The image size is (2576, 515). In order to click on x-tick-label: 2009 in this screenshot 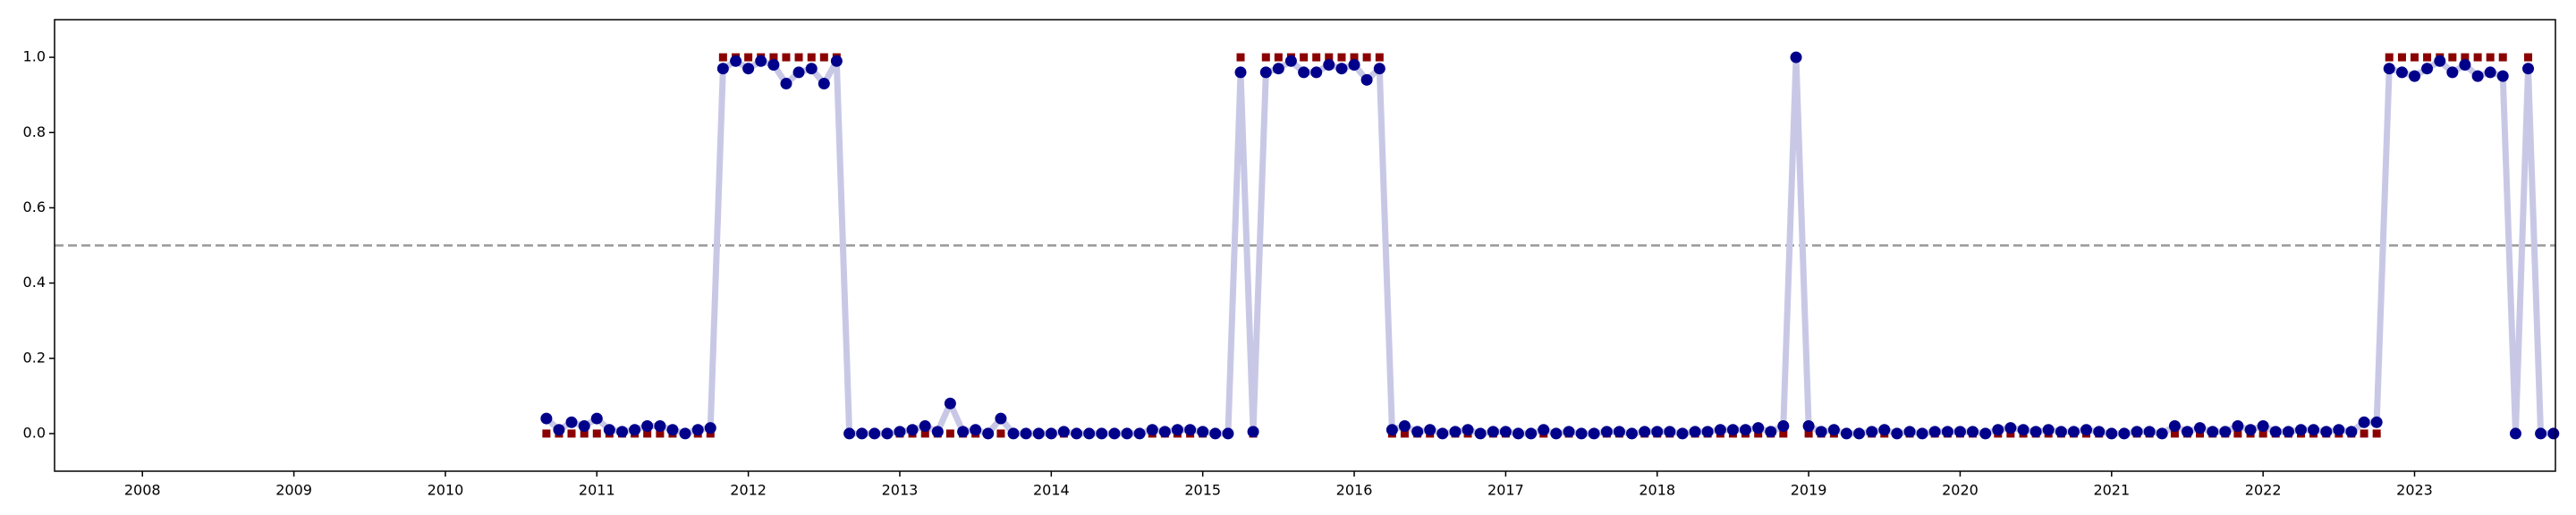, I will do `click(293, 490)`.